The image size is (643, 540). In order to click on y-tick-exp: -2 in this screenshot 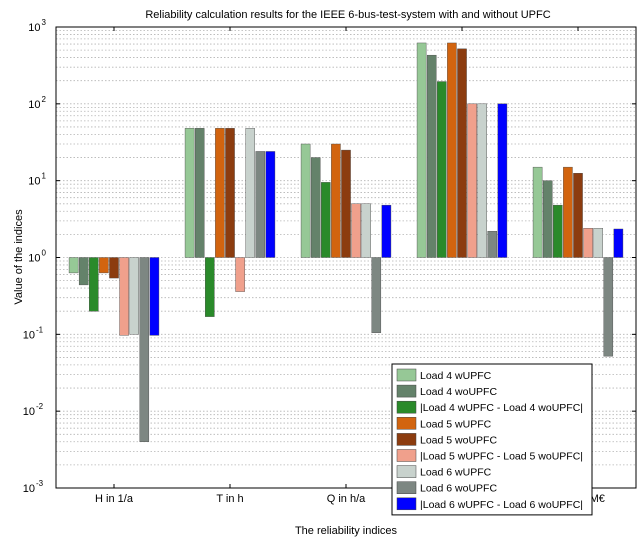, I will do `click(40, 406)`.